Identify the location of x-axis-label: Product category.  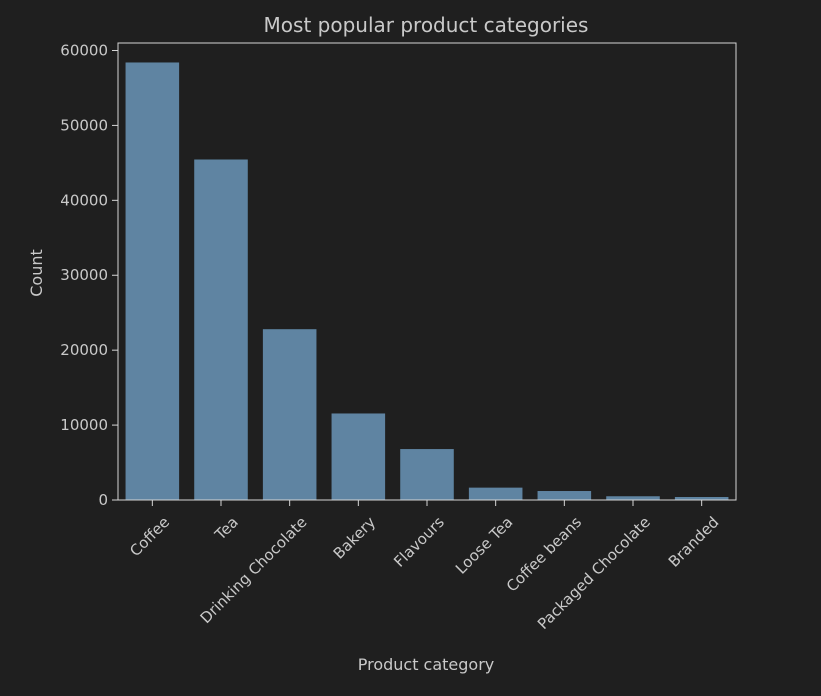
(426, 664).